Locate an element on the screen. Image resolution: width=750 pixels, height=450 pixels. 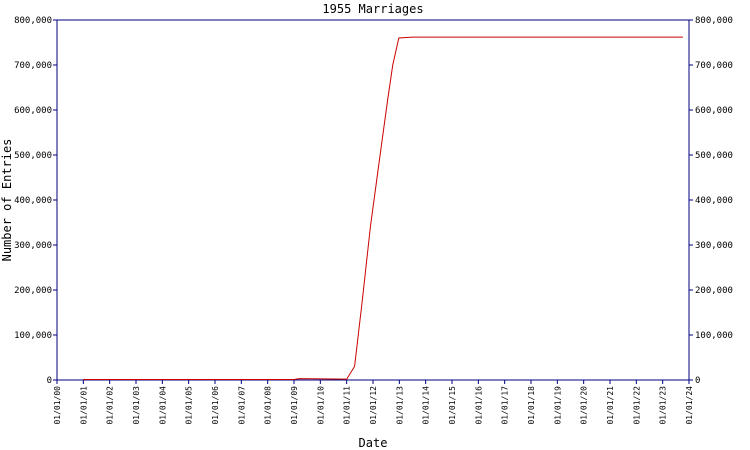
x-tick-label: 01/01/08 is located at coordinates (268, 405).